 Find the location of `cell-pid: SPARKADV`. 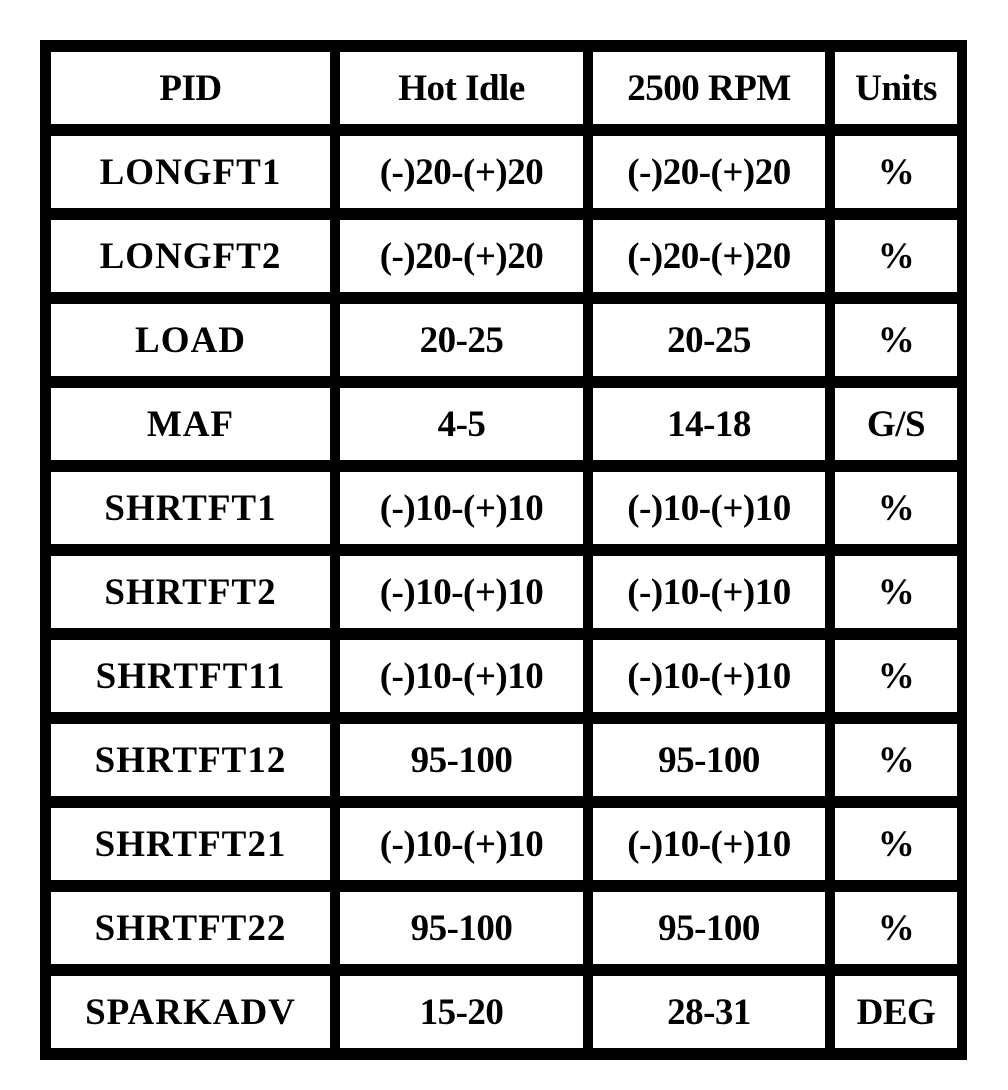

cell-pid: SPARKADV is located at coordinates (190, 1012).